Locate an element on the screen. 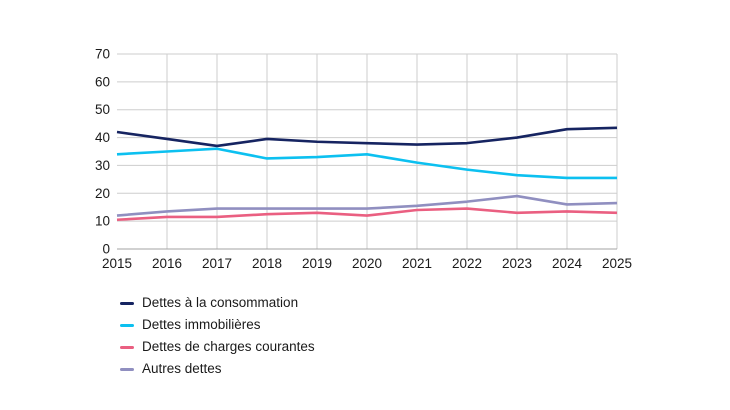 The width and height of the screenshot is (730, 410). series-line-dettes-immobilieres is located at coordinates (366, 163).